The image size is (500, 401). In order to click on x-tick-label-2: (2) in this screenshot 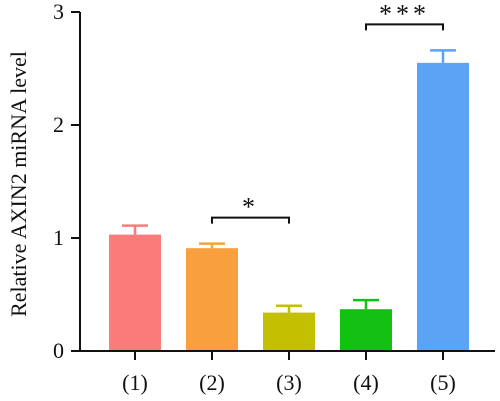, I will do `click(212, 382)`.